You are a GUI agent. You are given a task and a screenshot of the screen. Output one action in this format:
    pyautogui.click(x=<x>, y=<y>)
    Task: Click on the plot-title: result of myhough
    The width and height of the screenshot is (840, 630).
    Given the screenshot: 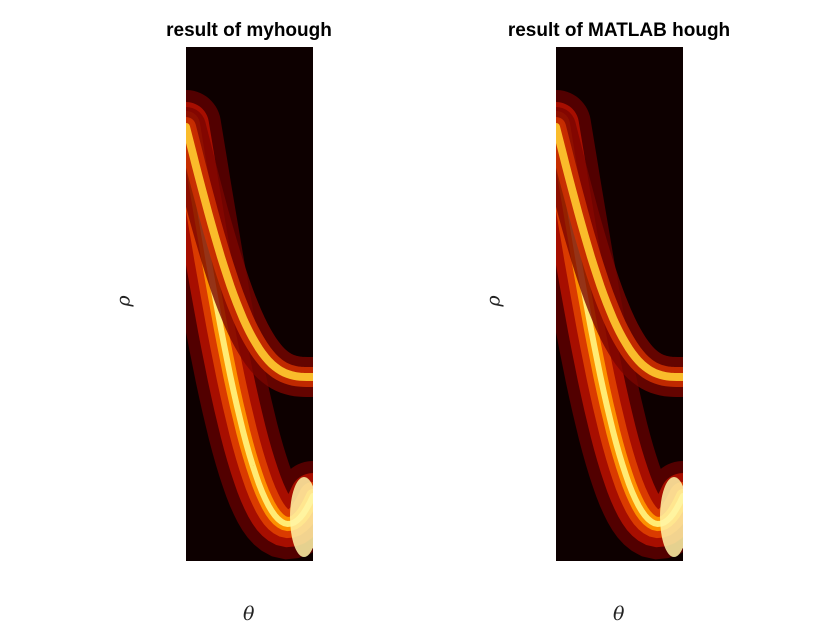 What is the action you would take?
    pyautogui.click(x=249, y=30)
    